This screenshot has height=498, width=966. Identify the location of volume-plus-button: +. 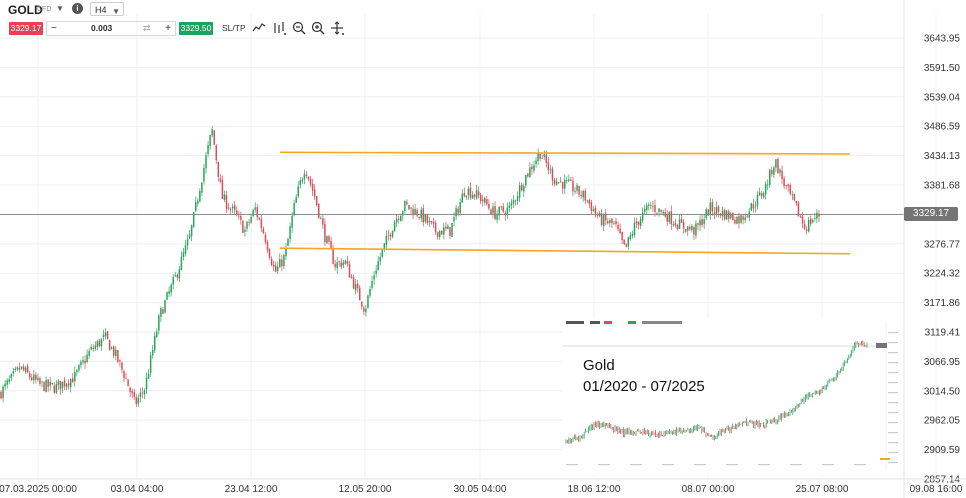
(168, 28).